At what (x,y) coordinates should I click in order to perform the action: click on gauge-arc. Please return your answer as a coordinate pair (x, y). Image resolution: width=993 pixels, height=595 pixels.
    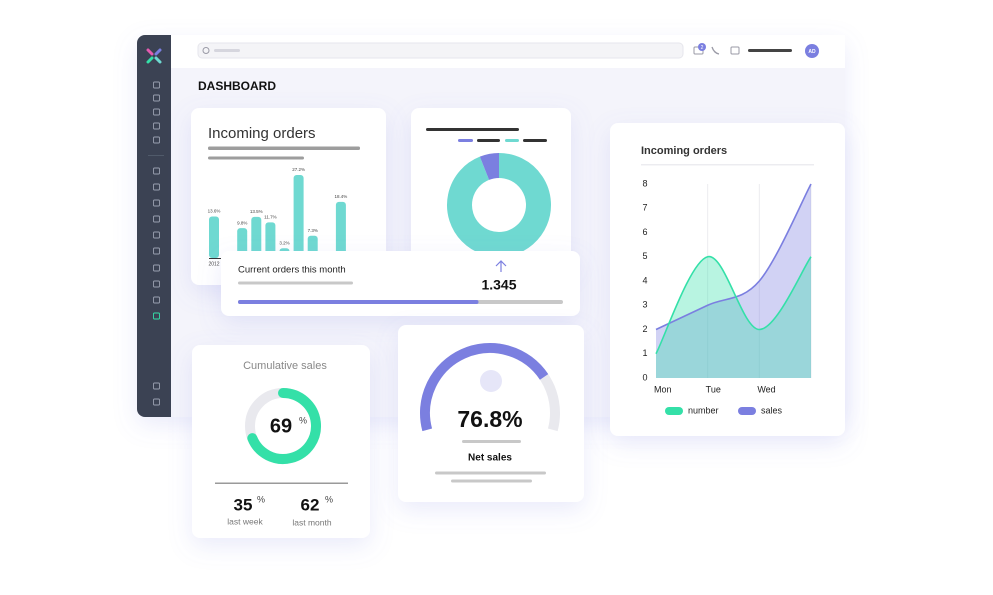
    Looking at the image, I should click on (484, 387).